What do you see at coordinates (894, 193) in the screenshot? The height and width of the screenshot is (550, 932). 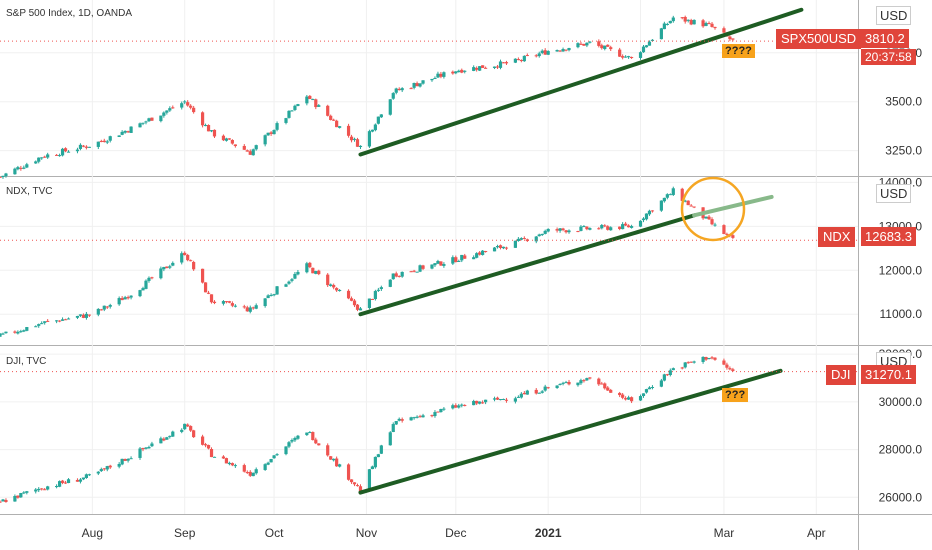 I see `currency-button-ndx: USD` at bounding box center [894, 193].